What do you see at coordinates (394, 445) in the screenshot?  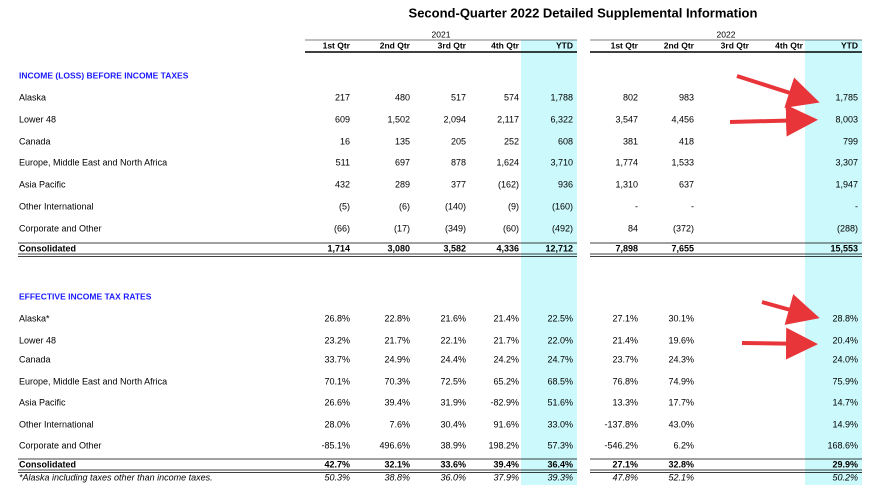 I see `cell: 496.6%` at bounding box center [394, 445].